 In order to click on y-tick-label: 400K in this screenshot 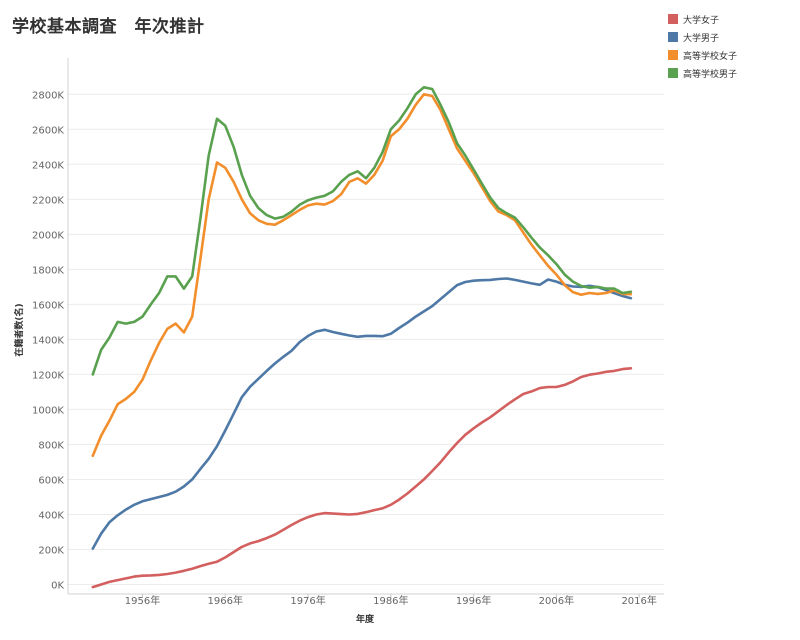, I will do `click(51, 515)`.